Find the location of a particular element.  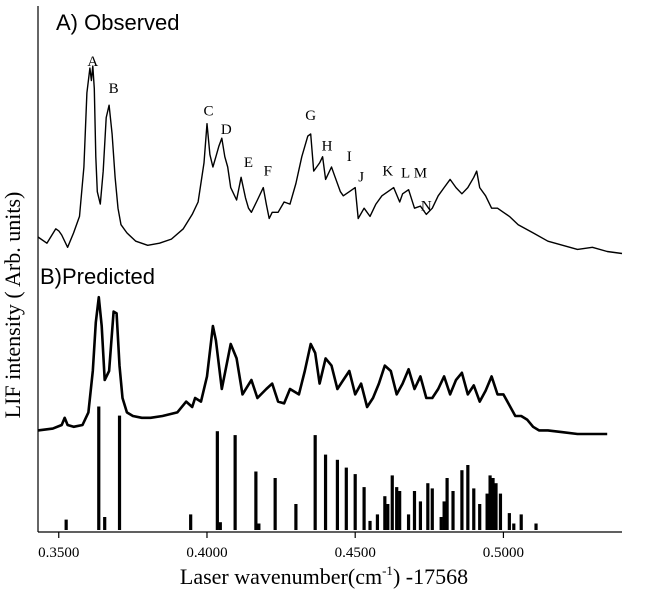

peak-label-n: N is located at coordinates (426, 206).